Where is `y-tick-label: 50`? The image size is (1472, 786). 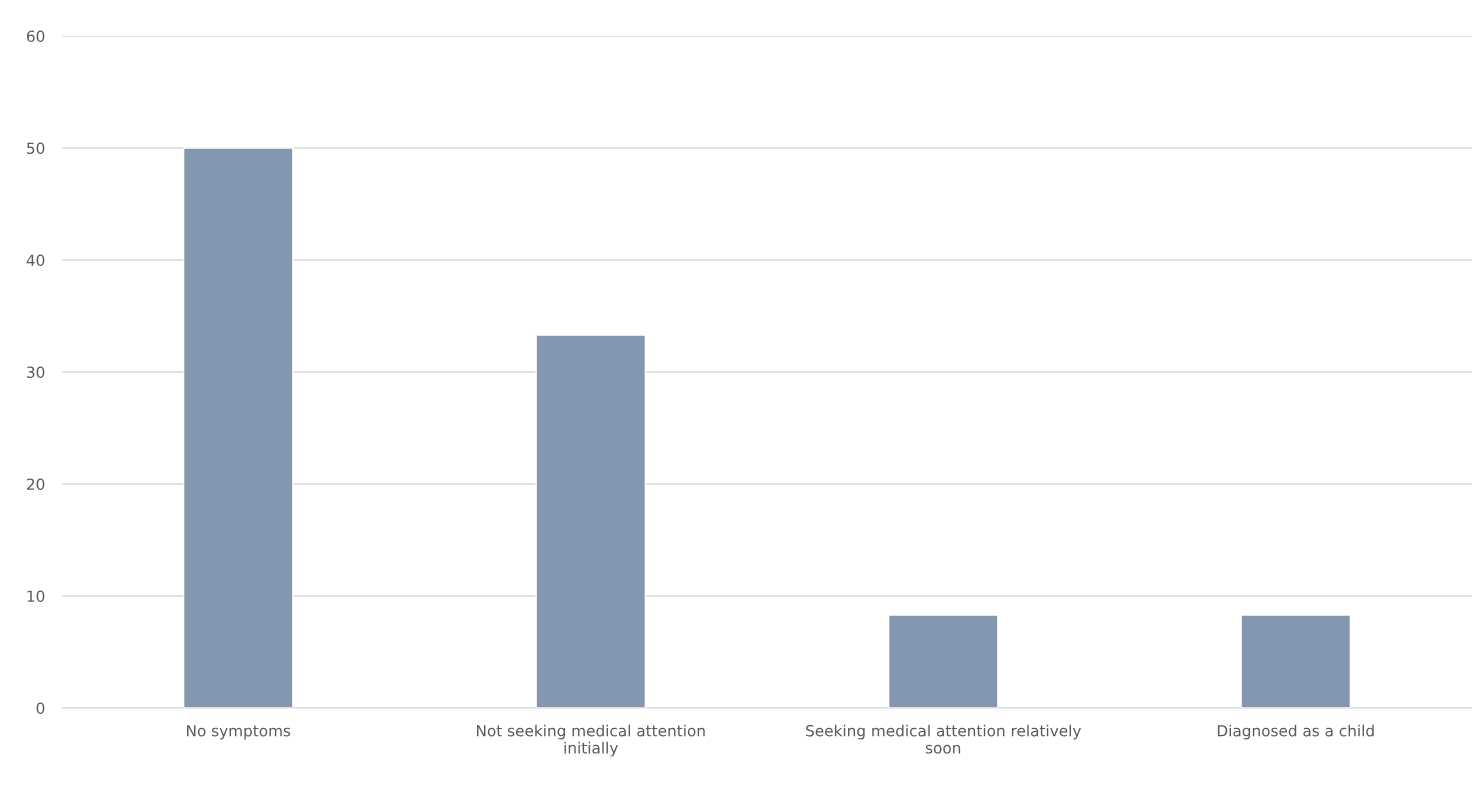 y-tick-label: 50 is located at coordinates (36, 148).